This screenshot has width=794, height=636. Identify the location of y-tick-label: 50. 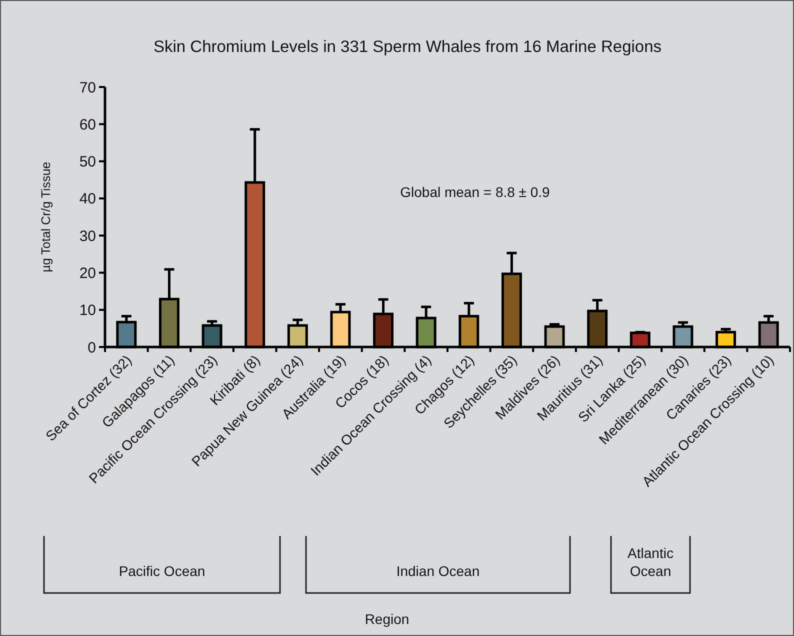
(87, 162).